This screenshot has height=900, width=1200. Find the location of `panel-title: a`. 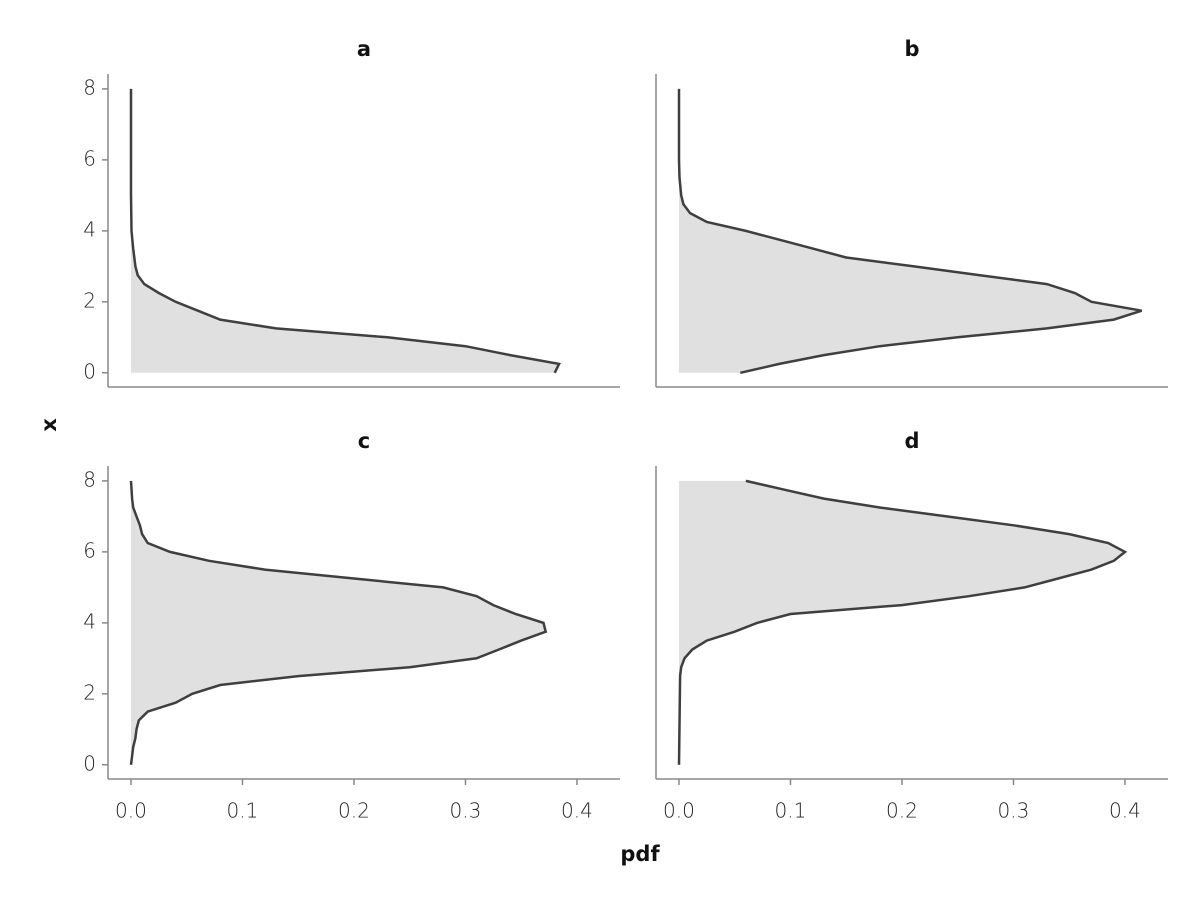

panel-title: a is located at coordinates (364, 49).